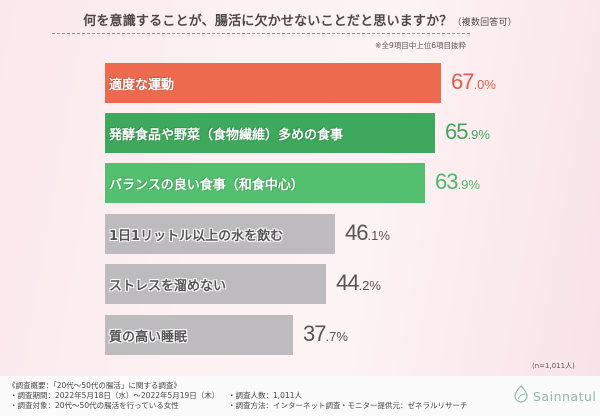 Image resolution: width=600 pixels, height=416 pixels. Describe the element at coordinates (420, 45) in the screenshot. I see `excerpt-note: ※全9項目中上位6項目抜粋` at that location.